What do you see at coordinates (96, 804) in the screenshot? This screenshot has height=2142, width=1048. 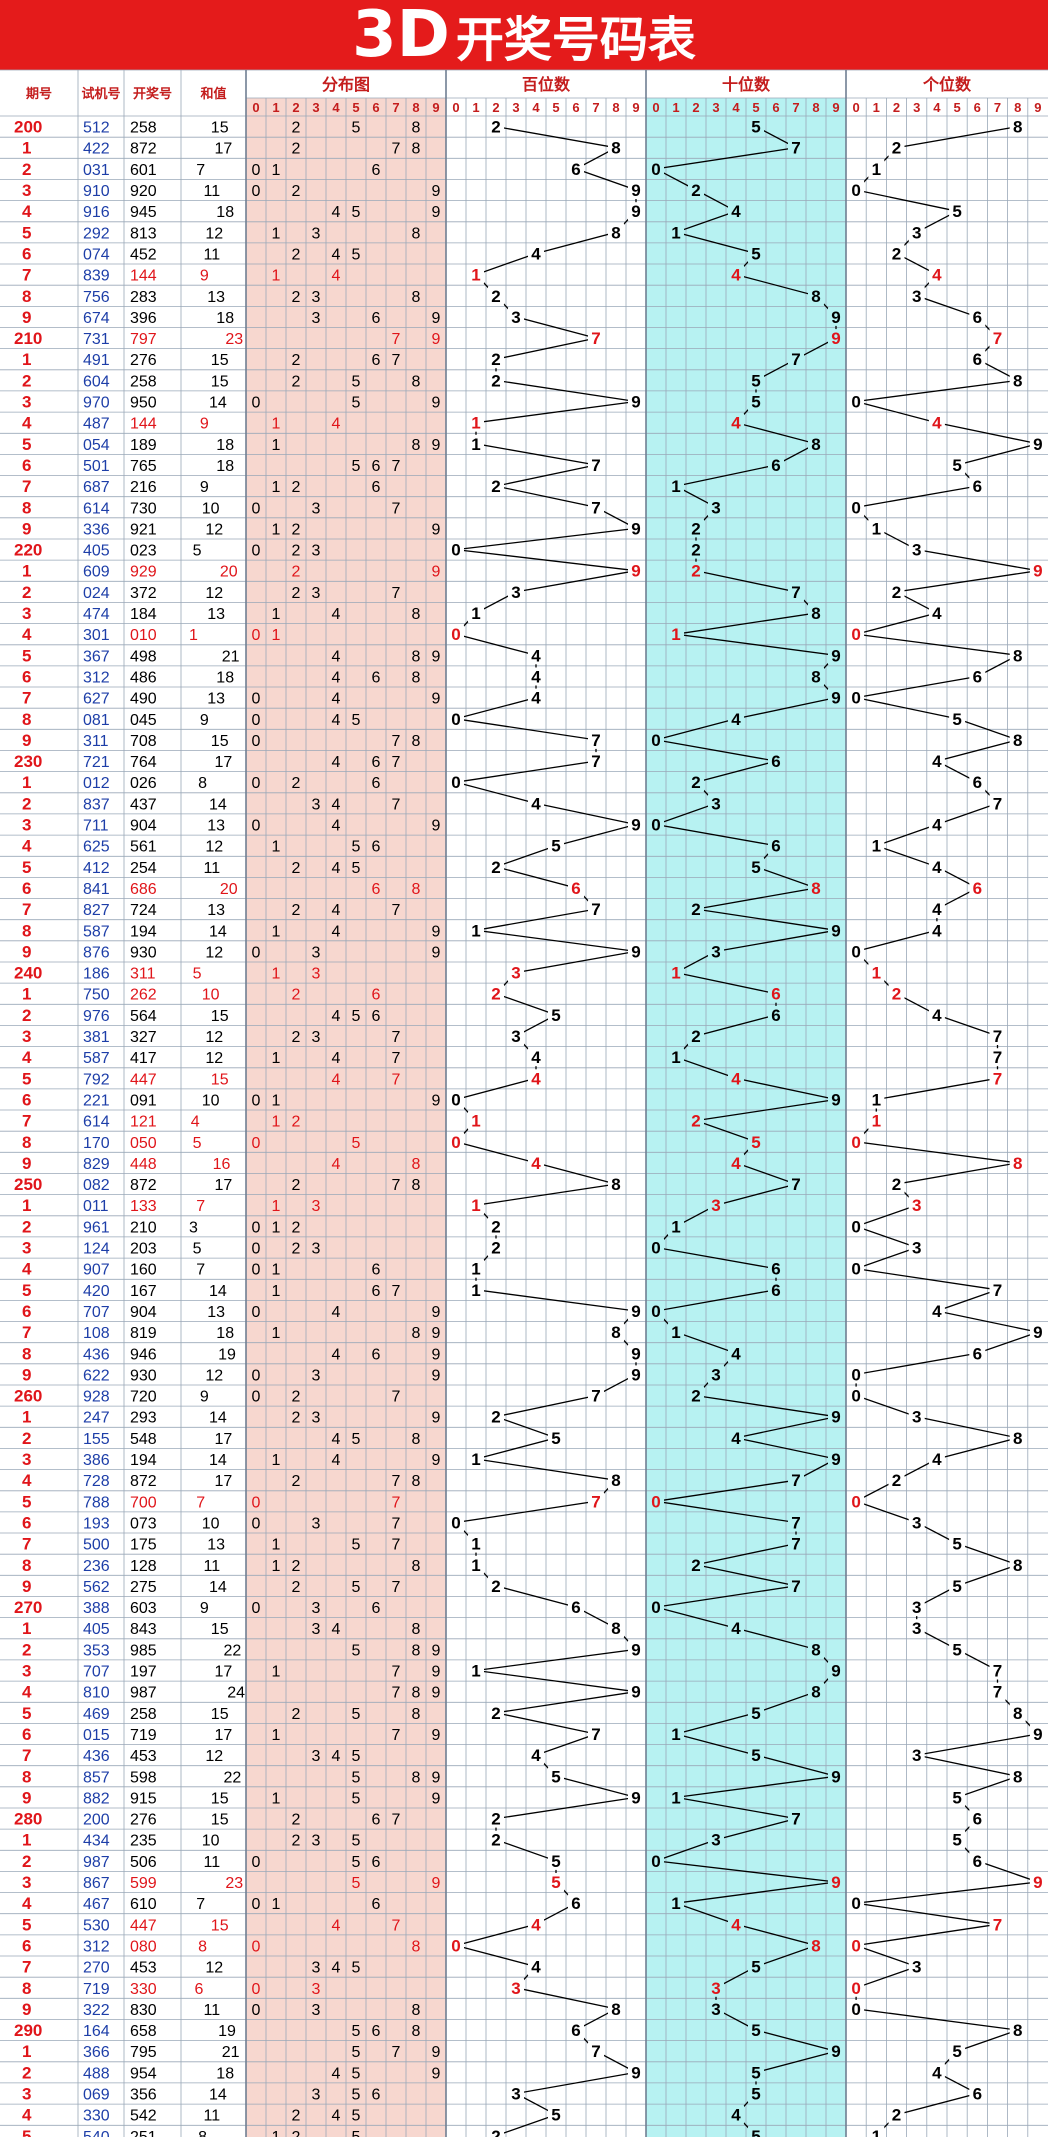 I see `trial-number-cell: 837` at bounding box center [96, 804].